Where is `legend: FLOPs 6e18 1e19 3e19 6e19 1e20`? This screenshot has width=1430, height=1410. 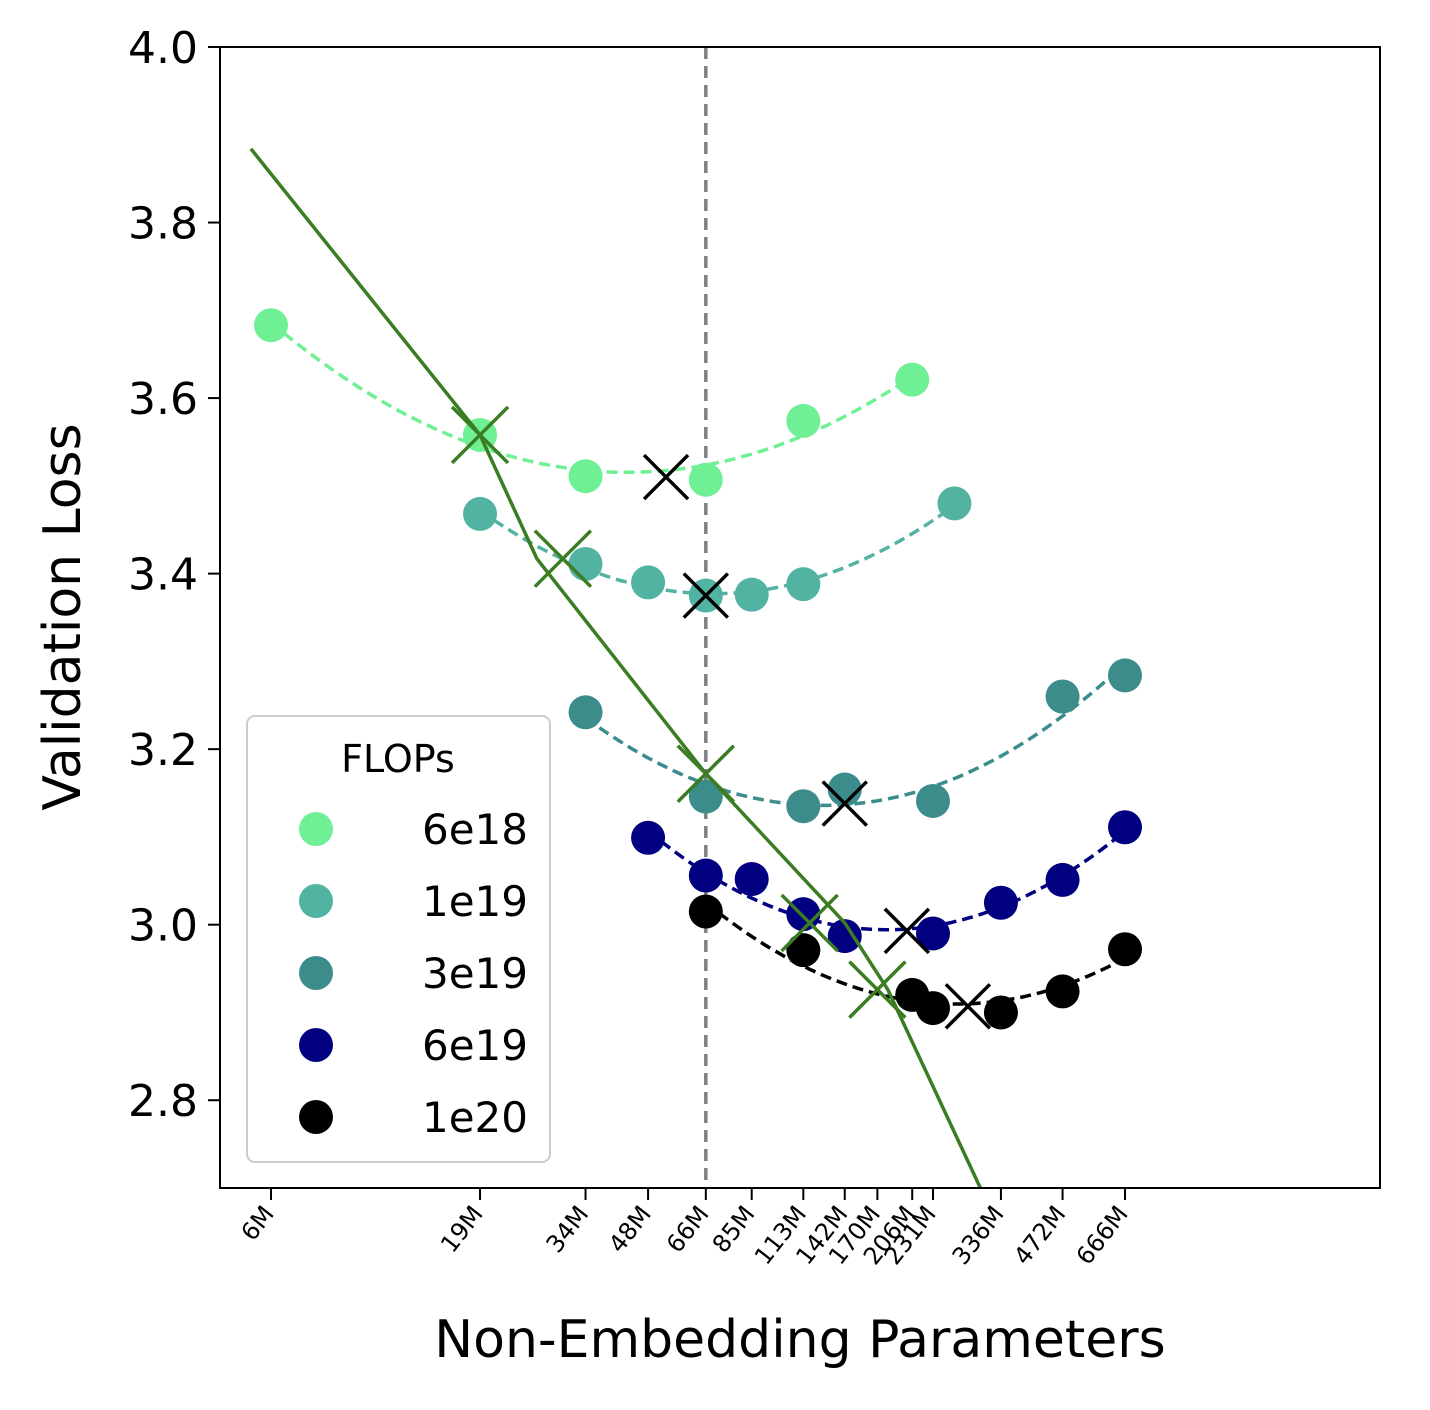
legend: FLOPs 6e18 1e19 3e19 6e19 1e20 is located at coordinates (398, 939).